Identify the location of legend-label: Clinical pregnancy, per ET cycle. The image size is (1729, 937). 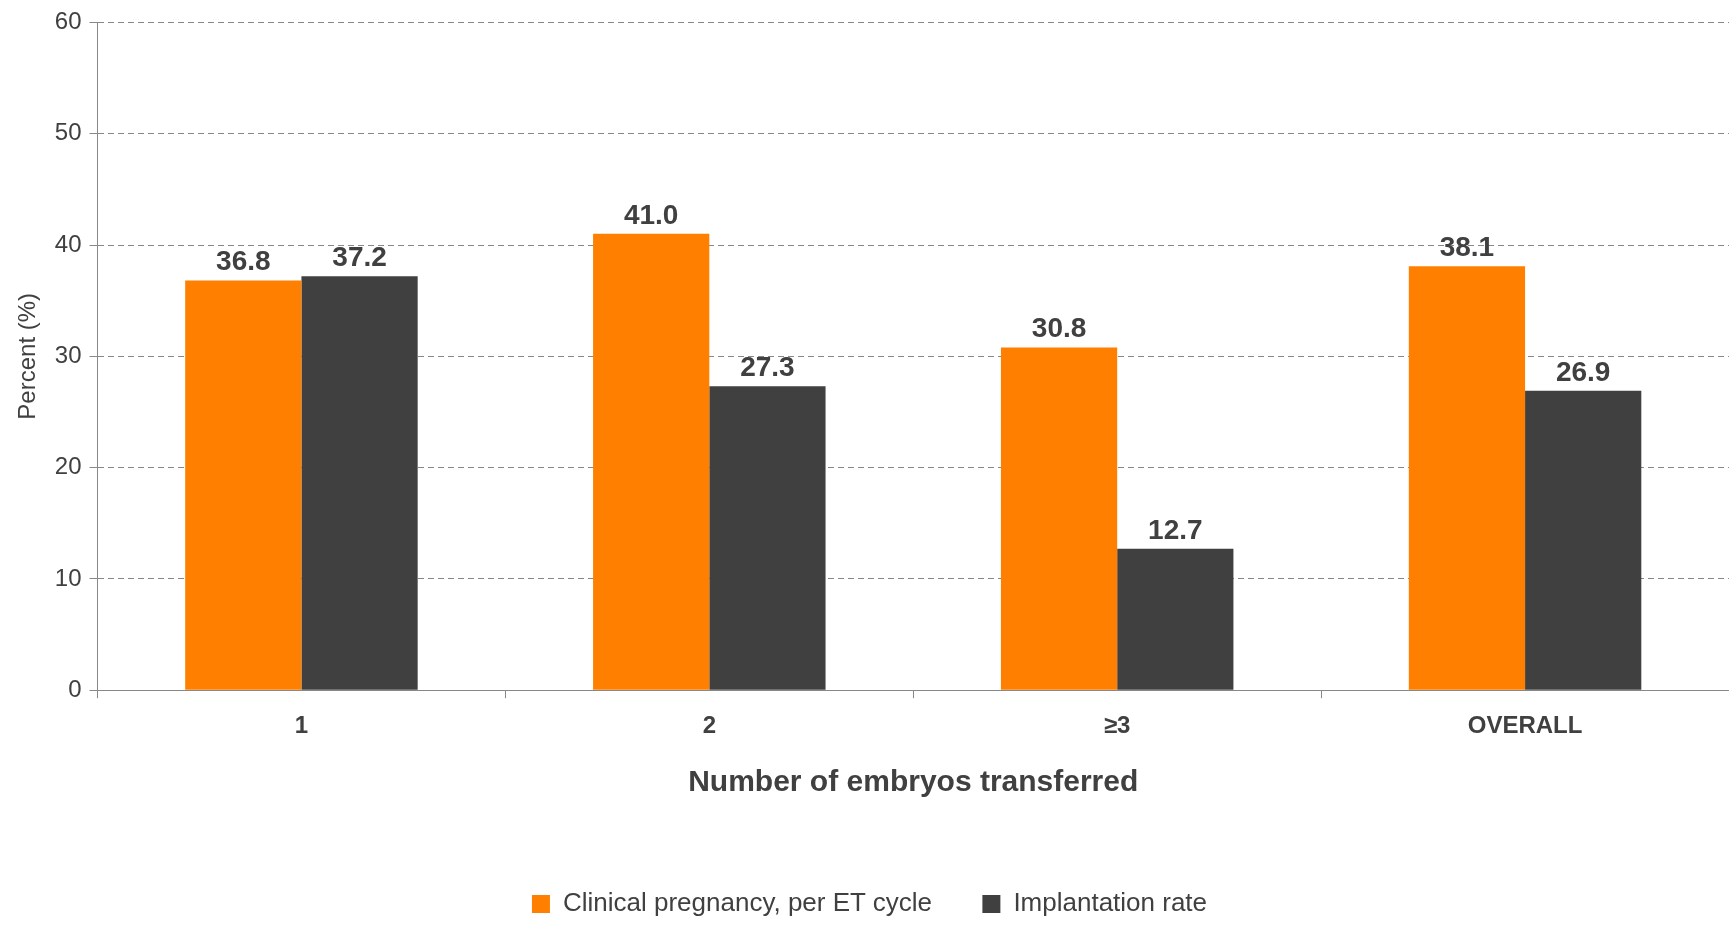
(747, 902).